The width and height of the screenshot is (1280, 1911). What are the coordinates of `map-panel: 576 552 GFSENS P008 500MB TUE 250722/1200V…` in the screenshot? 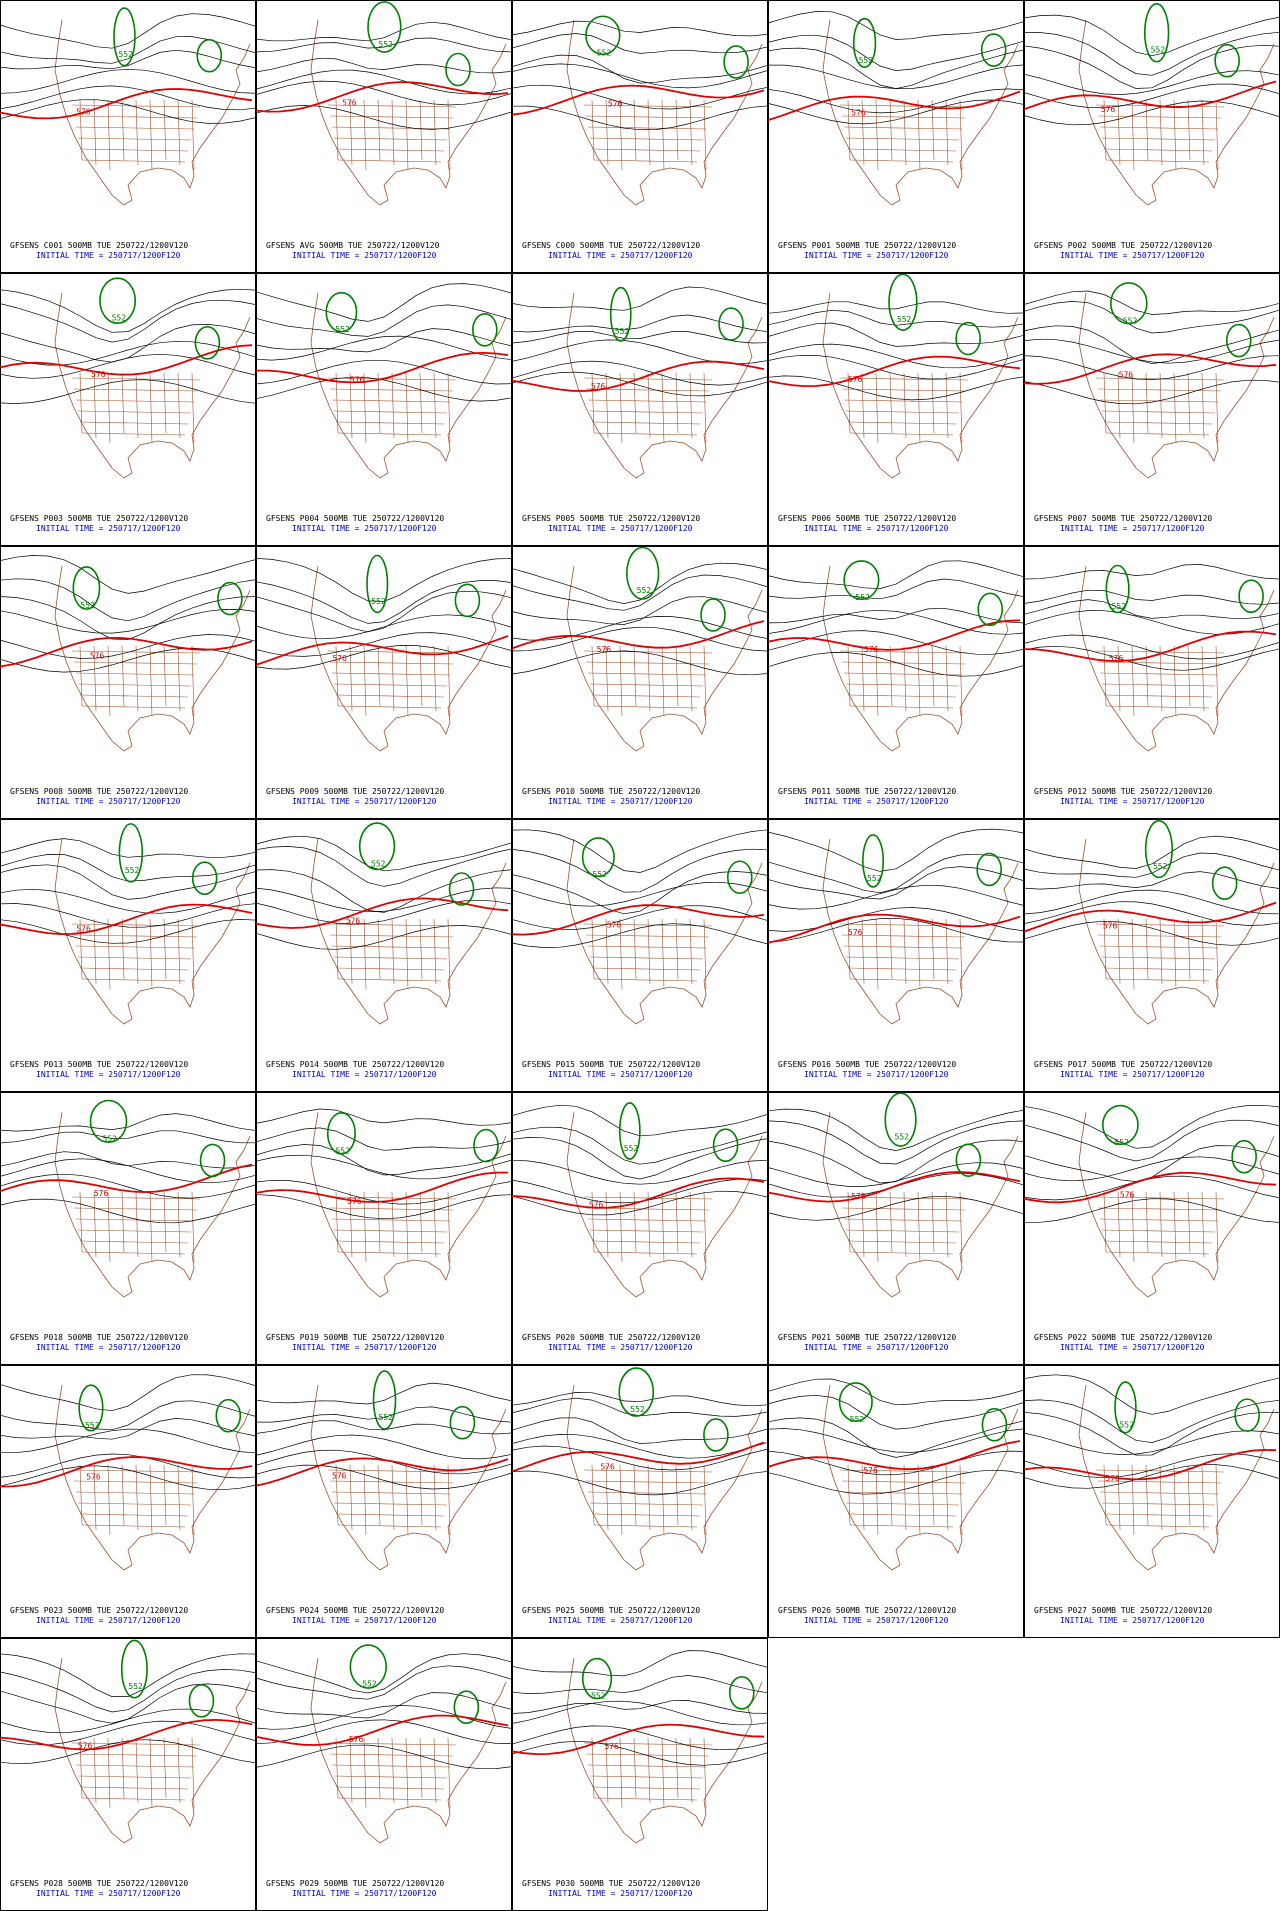 It's located at (128, 682).